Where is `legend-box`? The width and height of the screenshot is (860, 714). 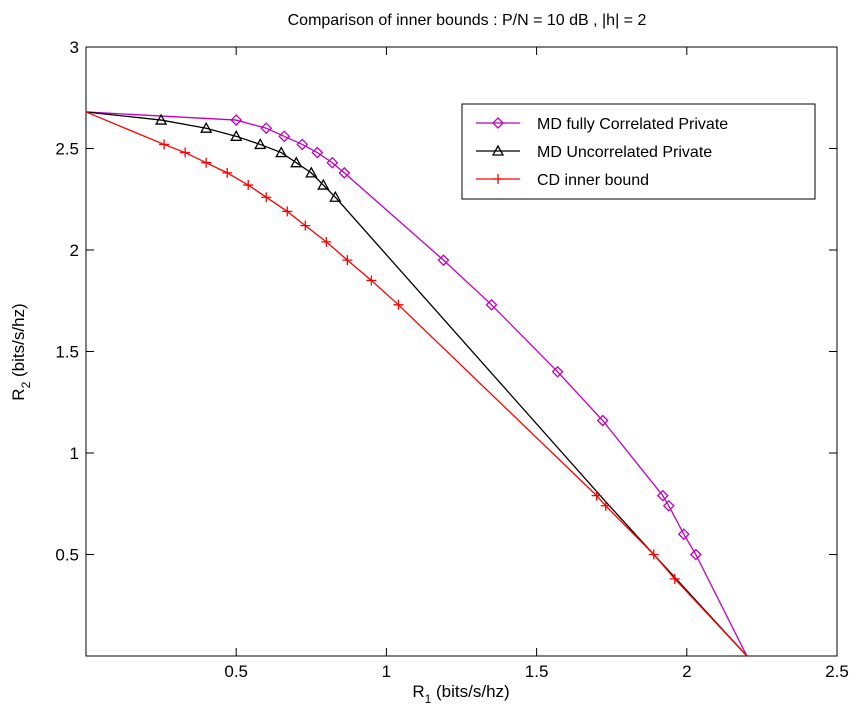
legend-box is located at coordinates (638, 151).